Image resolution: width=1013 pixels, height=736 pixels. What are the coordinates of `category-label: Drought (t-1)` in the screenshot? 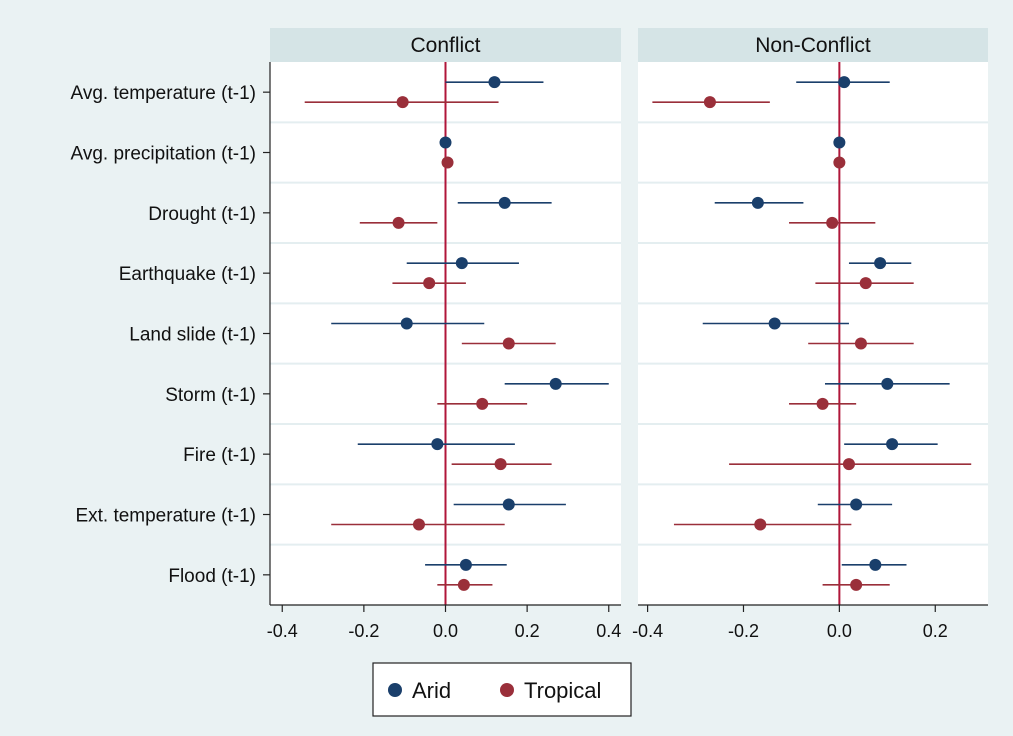 It's located at (202, 214).